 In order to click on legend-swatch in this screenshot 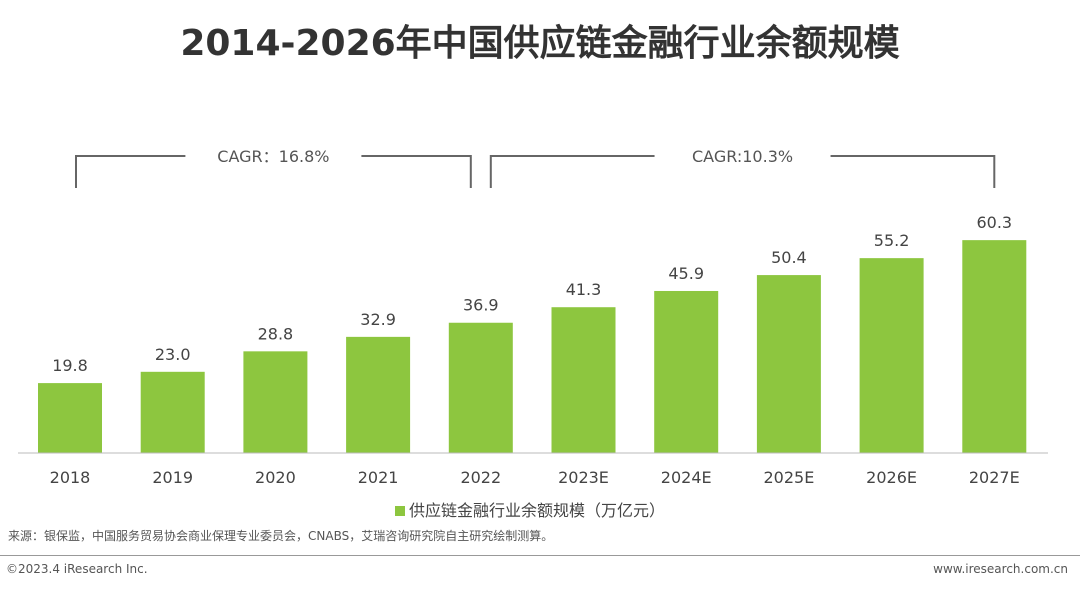, I will do `click(400, 511)`.